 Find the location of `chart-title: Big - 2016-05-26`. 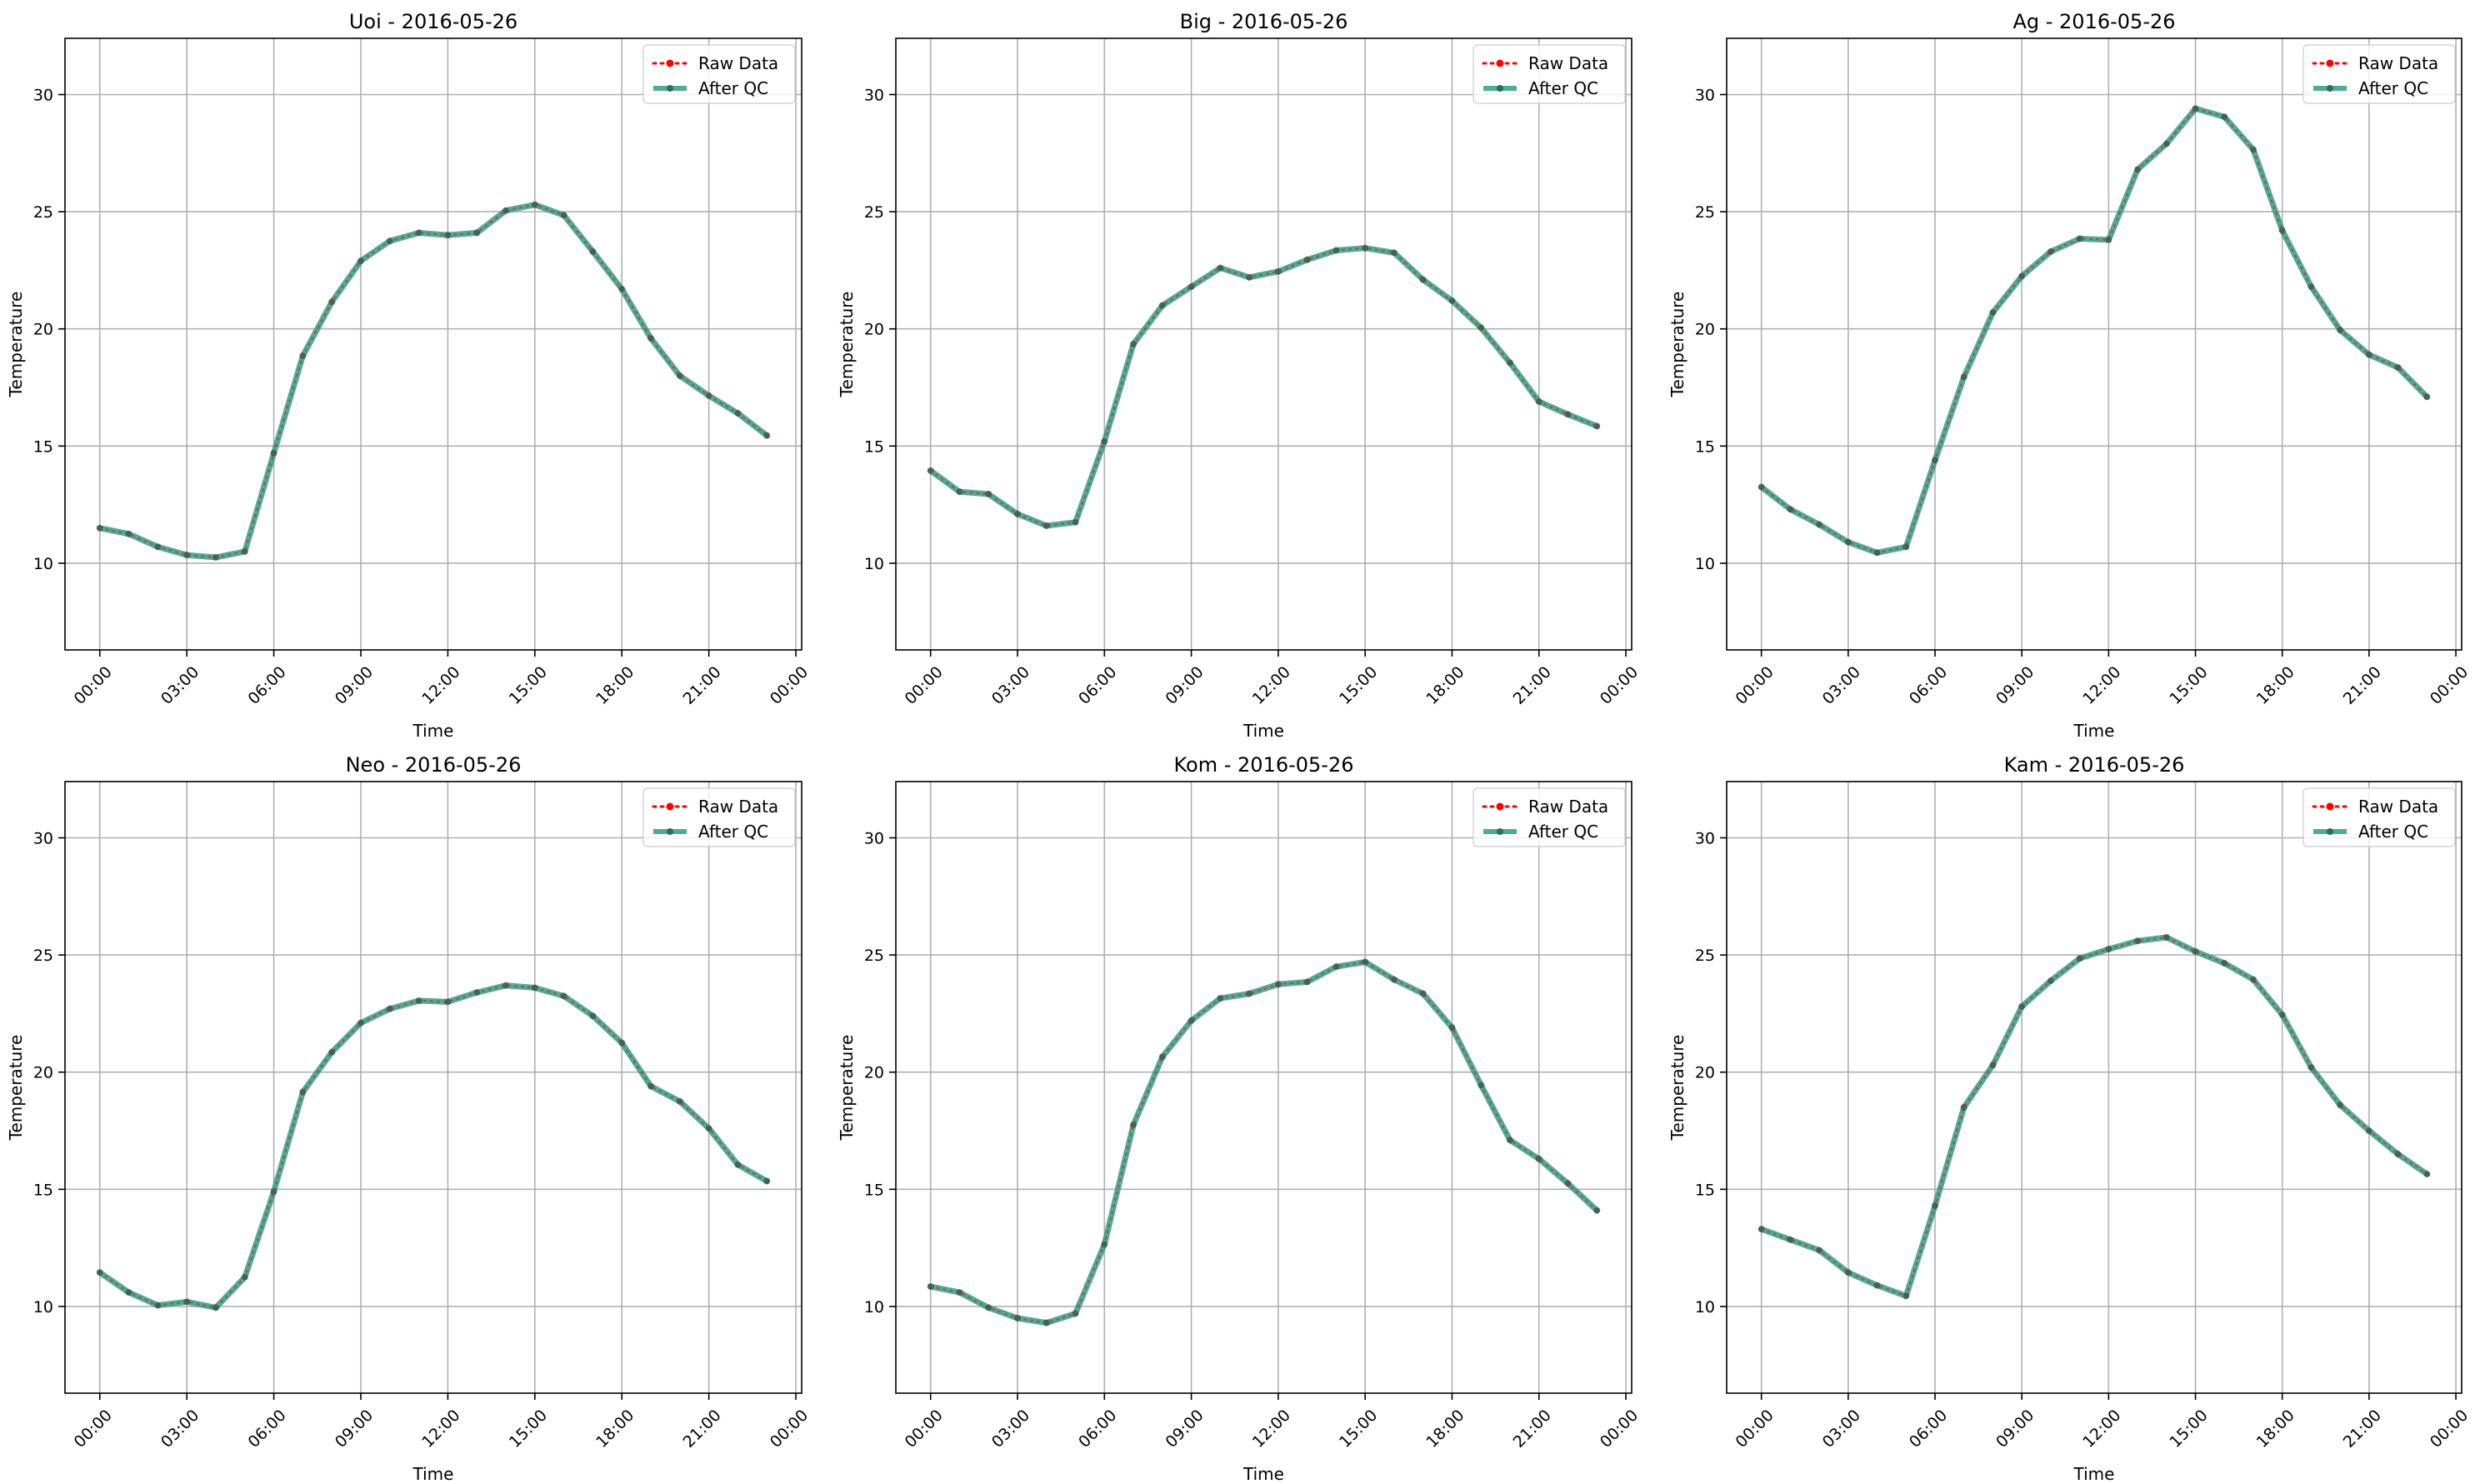

chart-title: Big - 2016-05-26 is located at coordinates (1264, 21).